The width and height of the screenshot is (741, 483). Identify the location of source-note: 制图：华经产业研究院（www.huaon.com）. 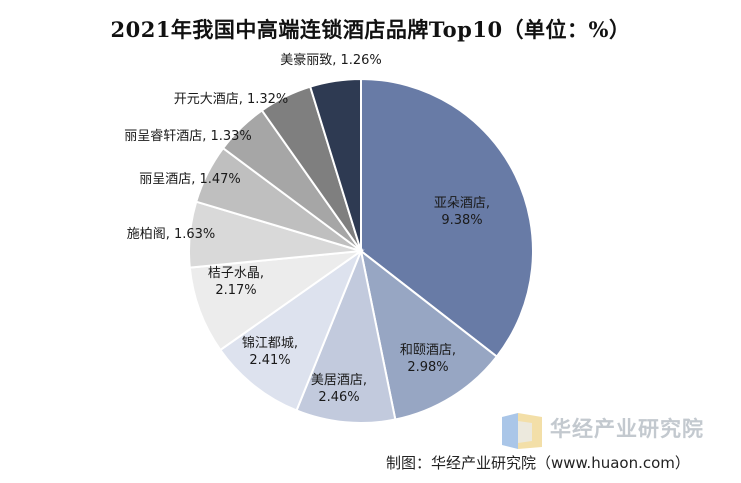
(538, 463).